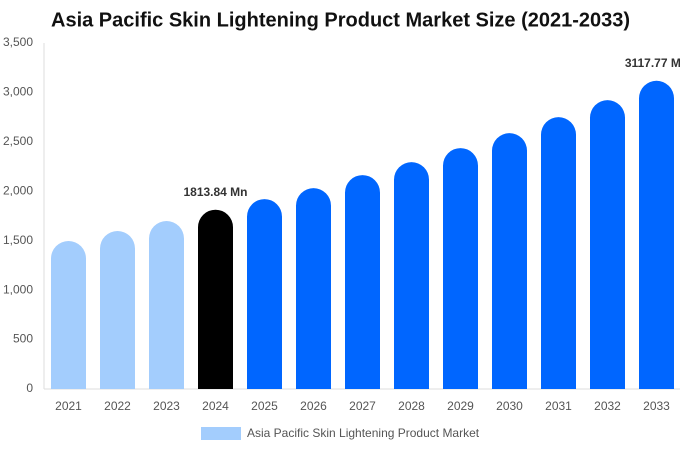 The image size is (680, 450). I want to click on y-tick-label: 1,500, so click(18, 240).